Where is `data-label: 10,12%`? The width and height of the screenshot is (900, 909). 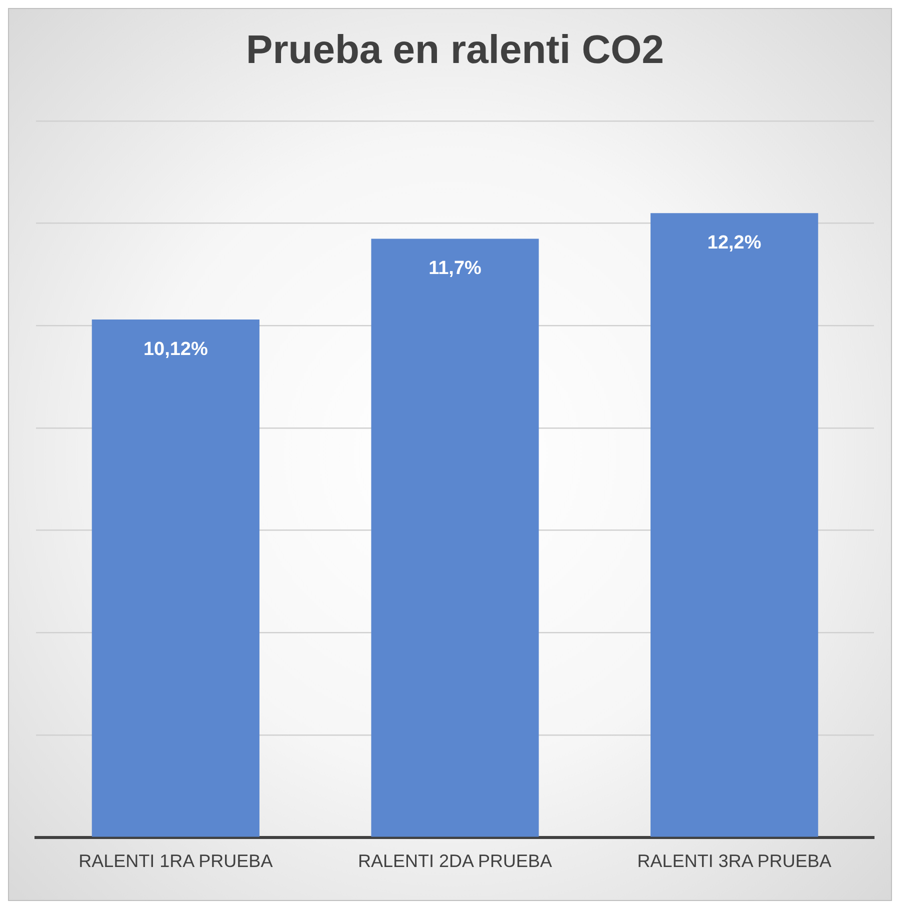
data-label: 10,12% is located at coordinates (175, 349).